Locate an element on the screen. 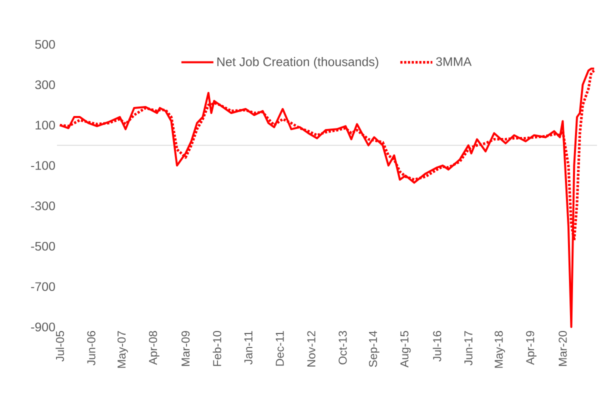  x-tick-label: Aug-15 is located at coordinates (405, 349).